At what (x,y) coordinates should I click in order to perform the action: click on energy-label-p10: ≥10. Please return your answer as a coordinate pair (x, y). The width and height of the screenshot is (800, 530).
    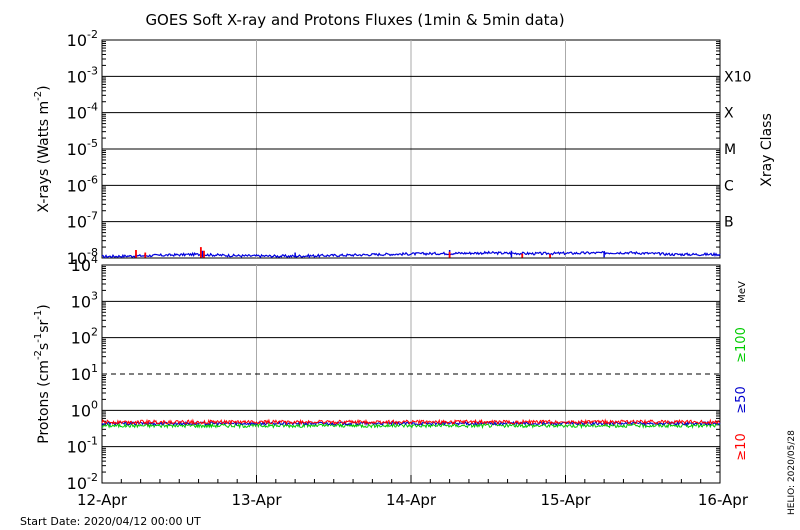
    Looking at the image, I should click on (741, 446).